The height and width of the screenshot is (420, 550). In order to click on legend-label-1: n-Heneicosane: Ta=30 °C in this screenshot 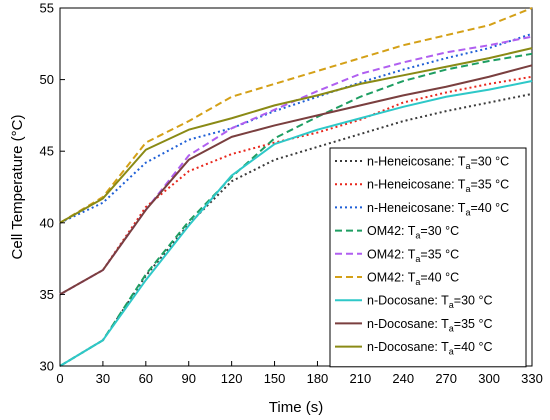, I will do `click(438, 163)`.